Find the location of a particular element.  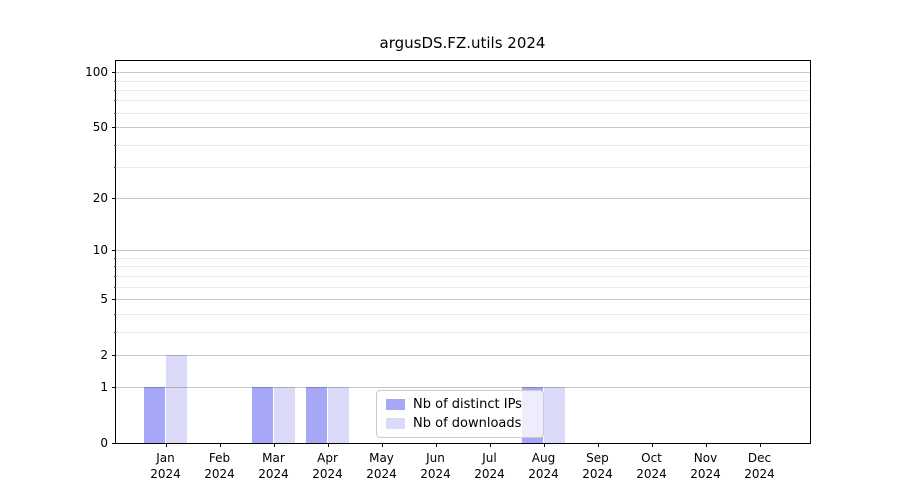

x-tick-jul is located at coordinates (490, 445).